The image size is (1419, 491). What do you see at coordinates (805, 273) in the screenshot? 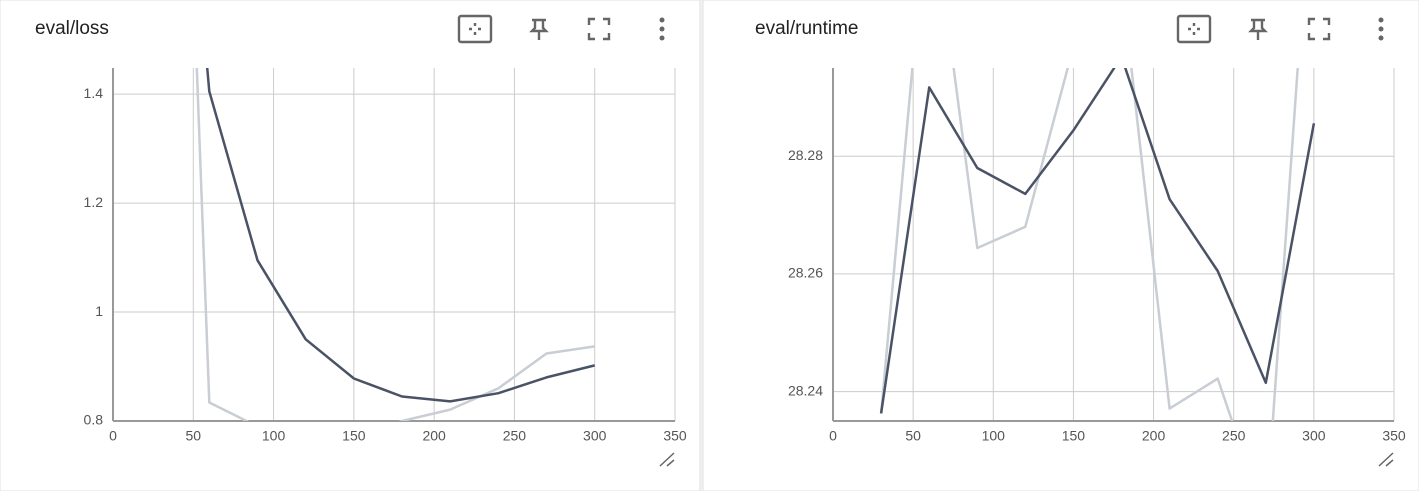
I see `y-tick-label: 28.26` at bounding box center [805, 273].